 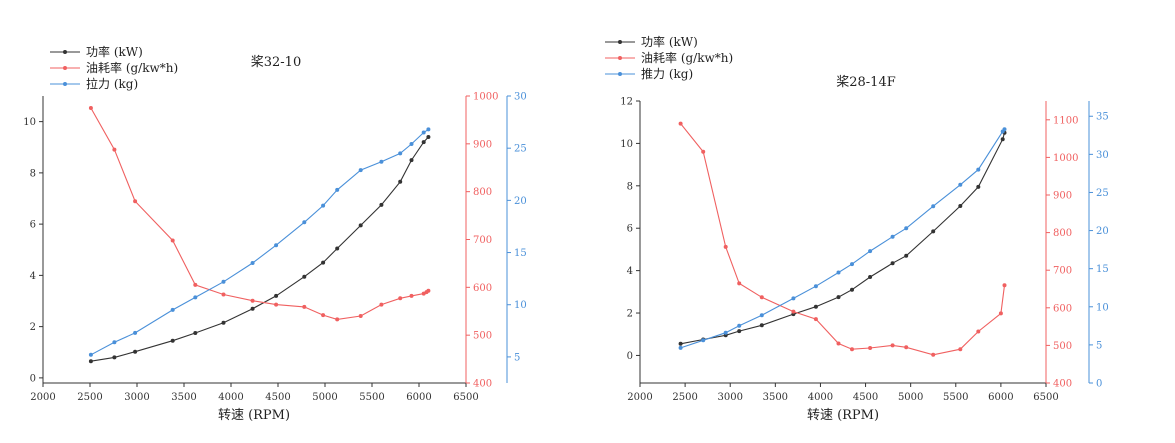 What do you see at coordinates (517, 357) in the screenshot?
I see `right2-y-tick-label: 5` at bounding box center [517, 357].